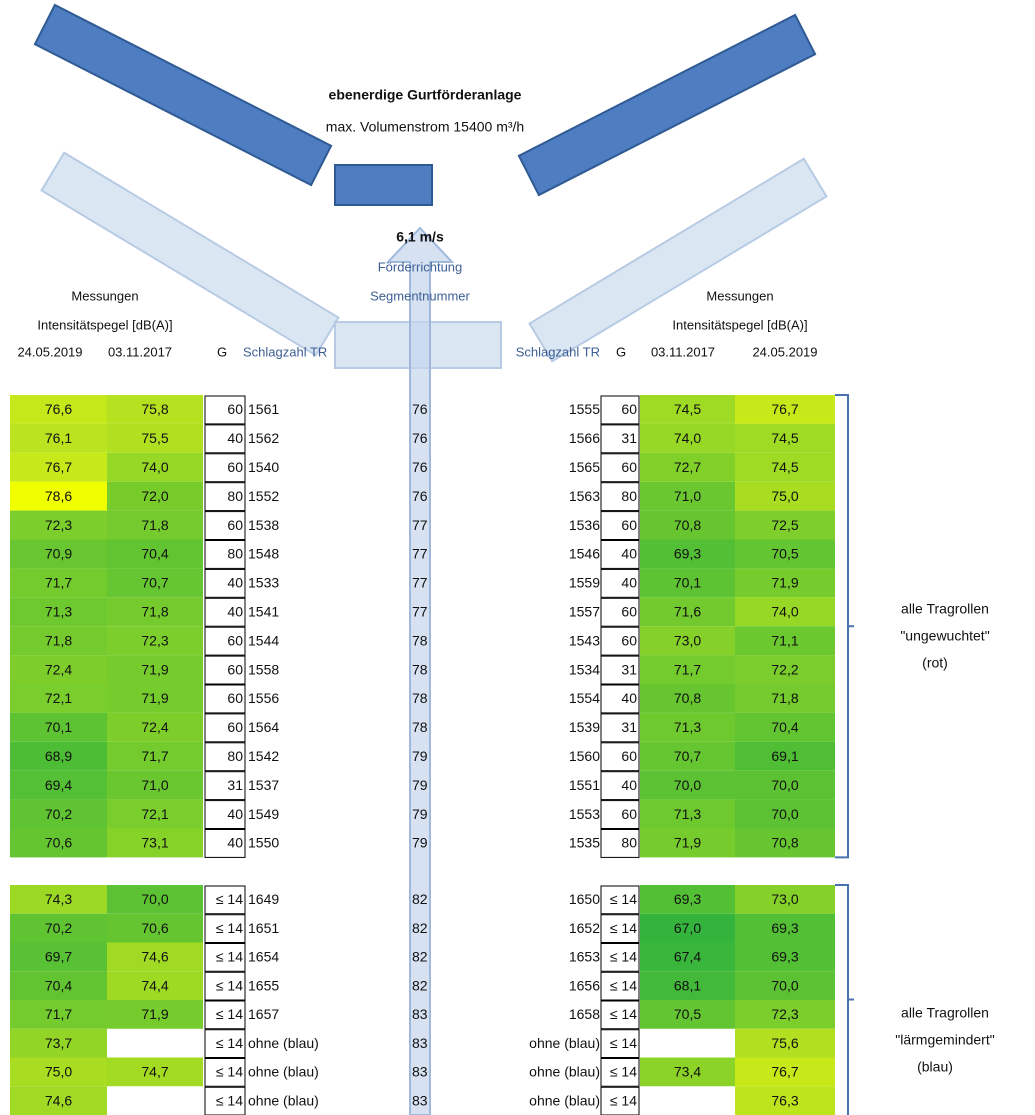  I want to click on value: 72,1, so click(58, 698).